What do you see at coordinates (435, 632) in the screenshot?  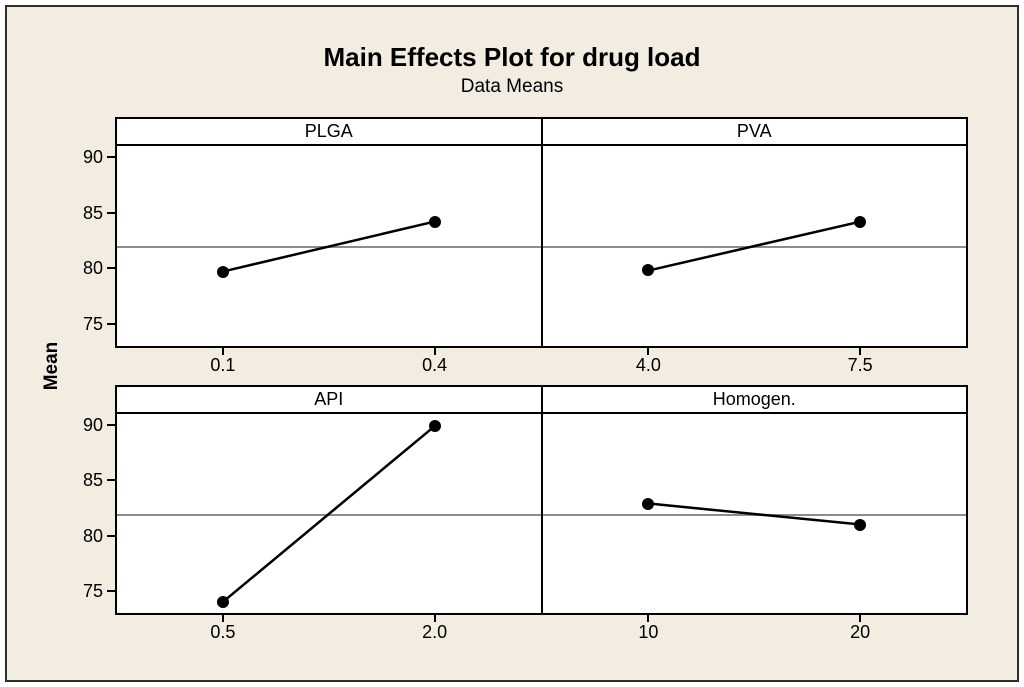 I see `x-tick-label: 2.0` at bounding box center [435, 632].